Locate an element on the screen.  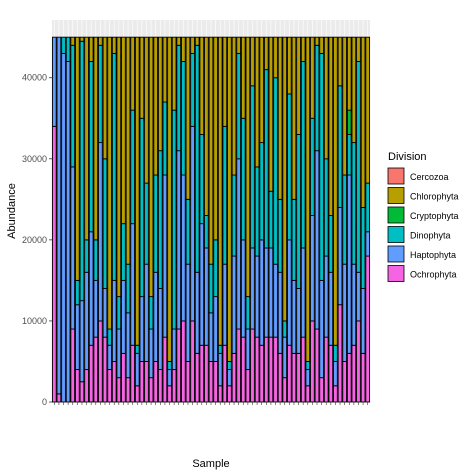
bar-segment-cryptophyta is located at coordinates (349, 122).